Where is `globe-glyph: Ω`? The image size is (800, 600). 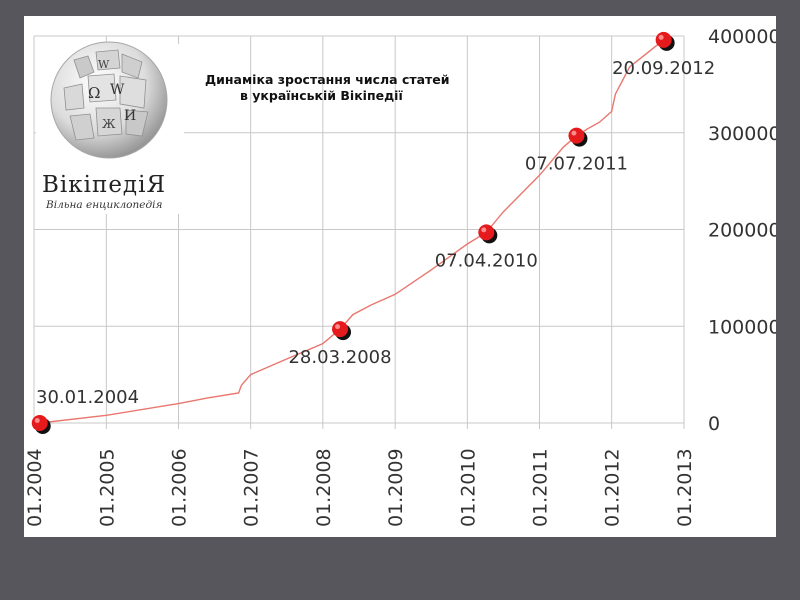 globe-glyph: Ω is located at coordinates (94, 93).